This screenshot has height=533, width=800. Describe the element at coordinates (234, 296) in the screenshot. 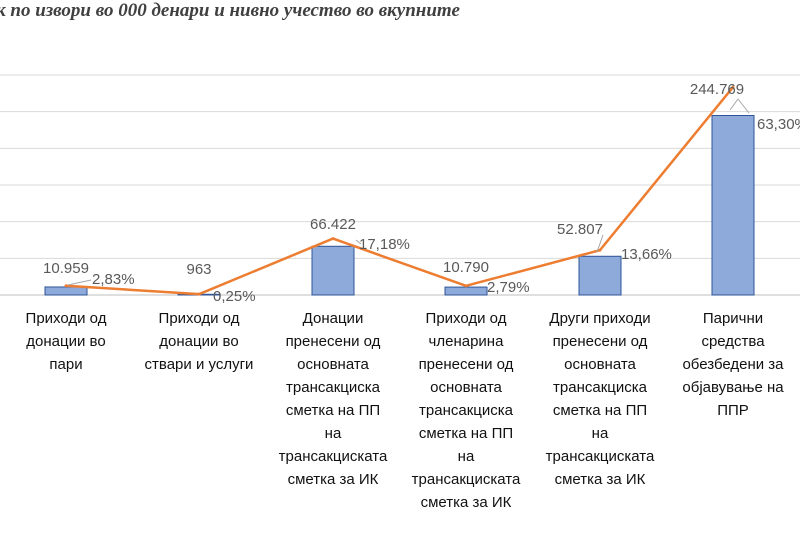

I see `line-value-label: 0,25%` at that location.